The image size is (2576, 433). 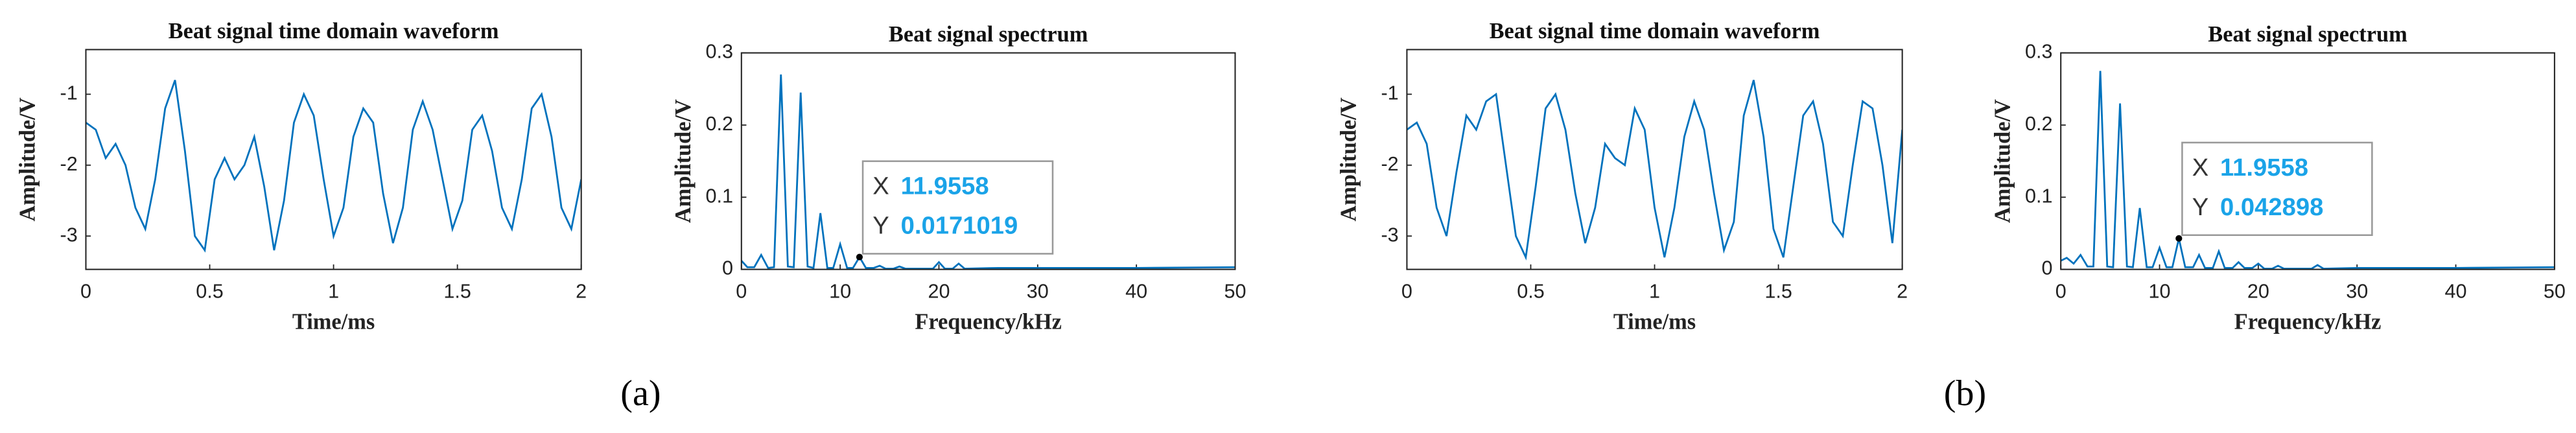 I want to click on panel-label: (a), so click(x=640, y=393).